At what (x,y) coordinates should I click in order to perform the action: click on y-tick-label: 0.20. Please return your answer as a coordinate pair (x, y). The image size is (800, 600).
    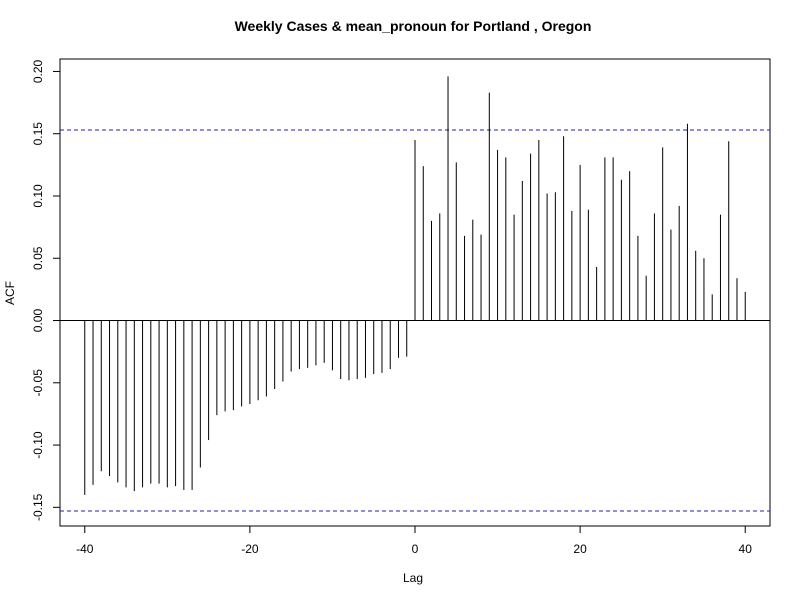
    Looking at the image, I should click on (38, 71).